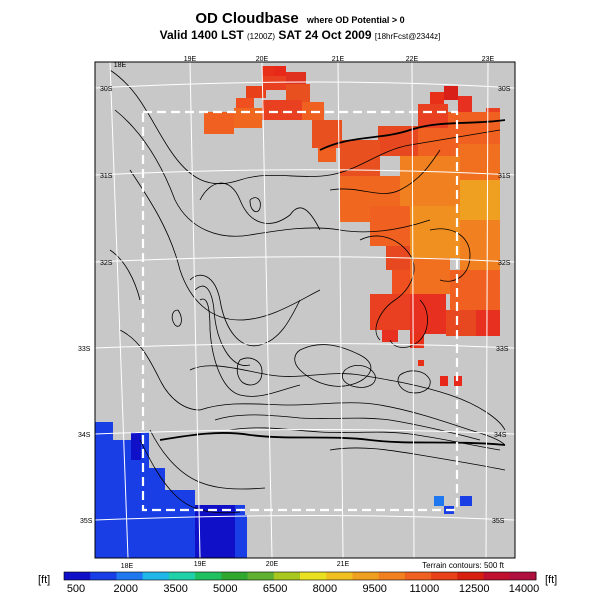  I want to click on colorbar-tick-label: 8000, so click(325, 589).